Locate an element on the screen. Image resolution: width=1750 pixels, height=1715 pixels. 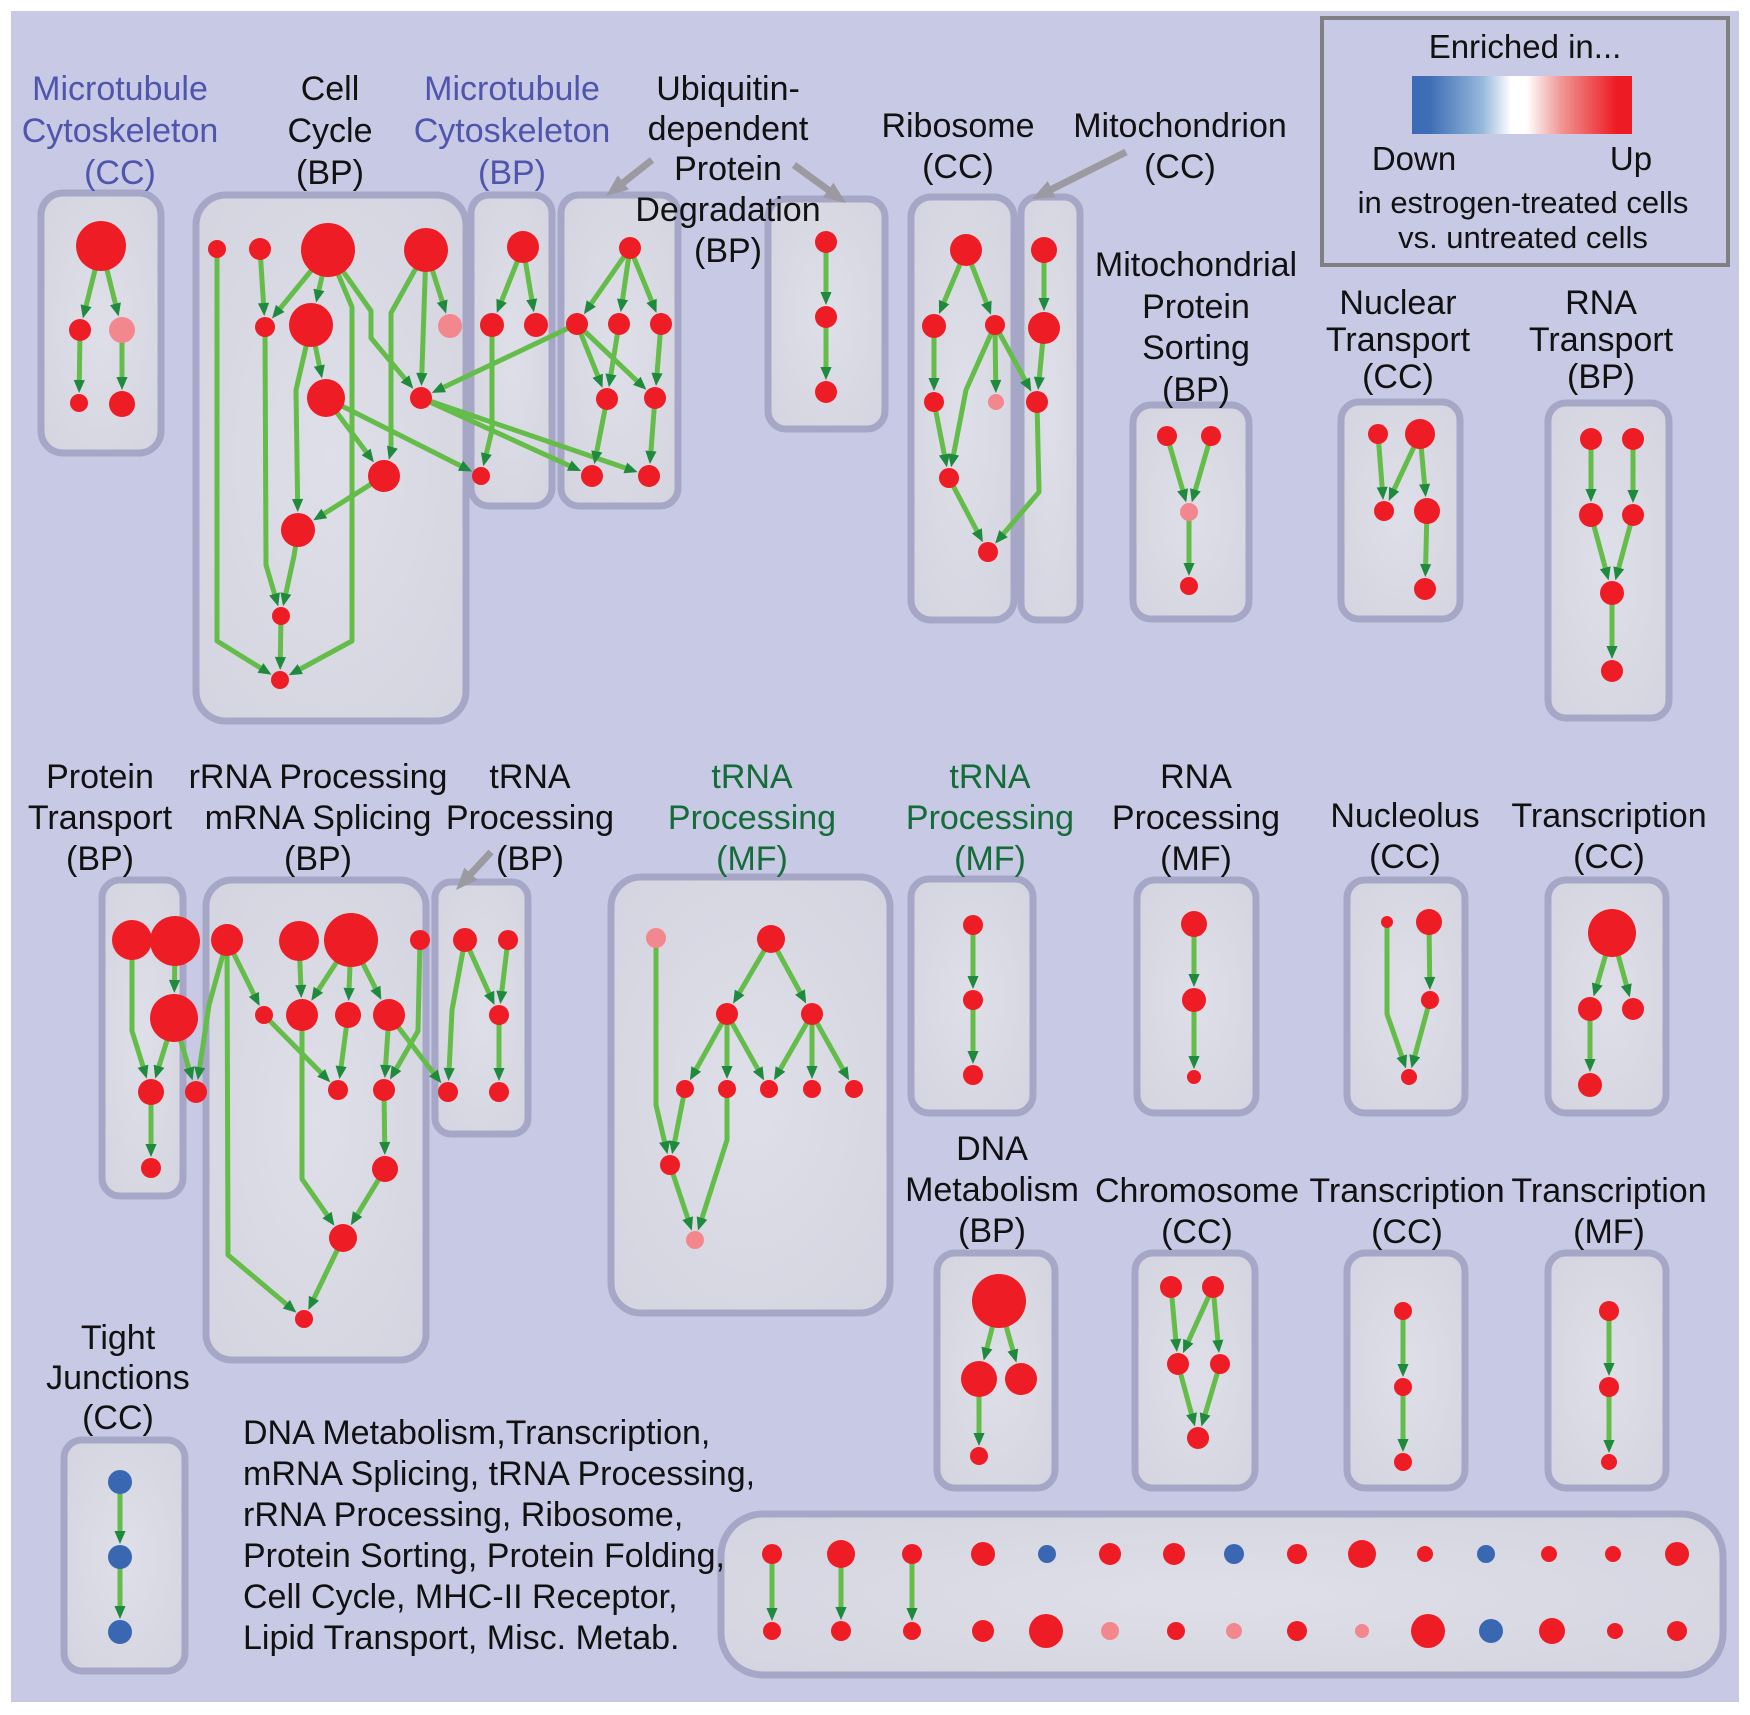
svg-text: Cycle is located at coordinates (329, 131).